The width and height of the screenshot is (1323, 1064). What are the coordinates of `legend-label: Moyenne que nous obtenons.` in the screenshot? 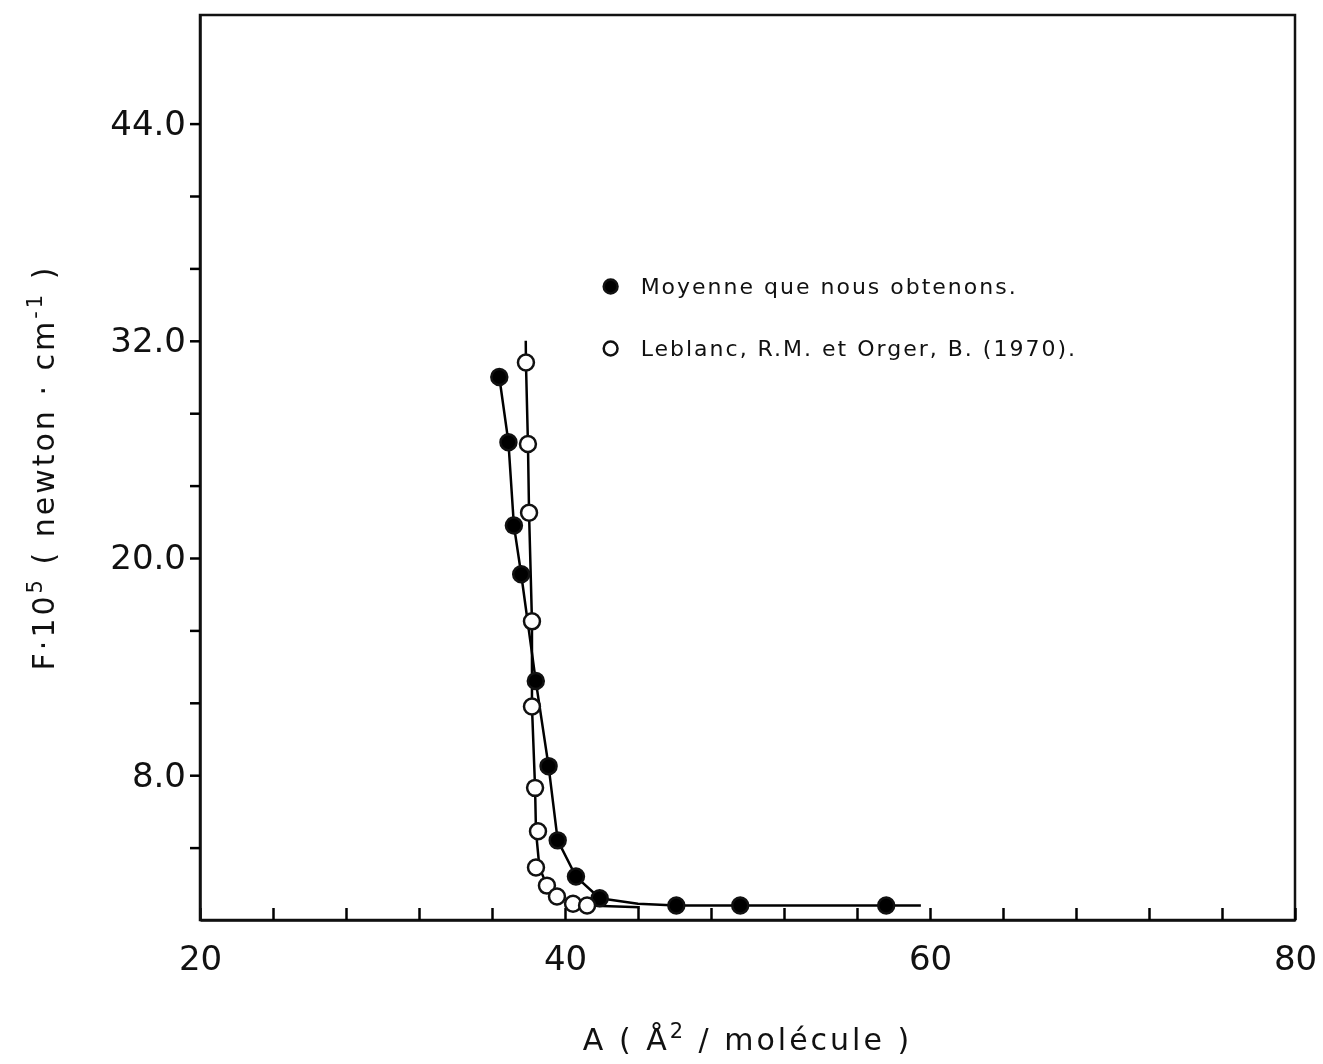 It's located at (829, 287).